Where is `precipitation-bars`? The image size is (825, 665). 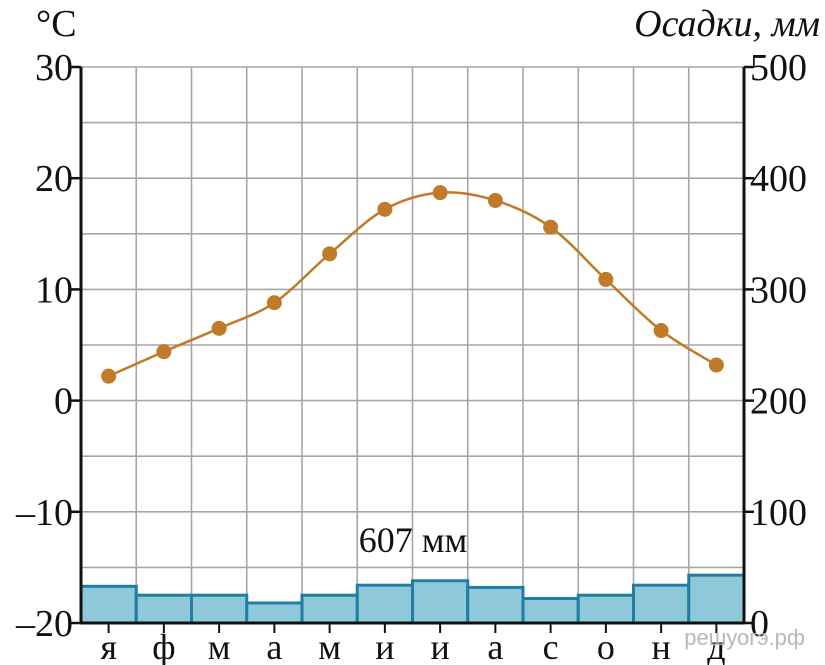
precipitation-bars is located at coordinates (412, 599).